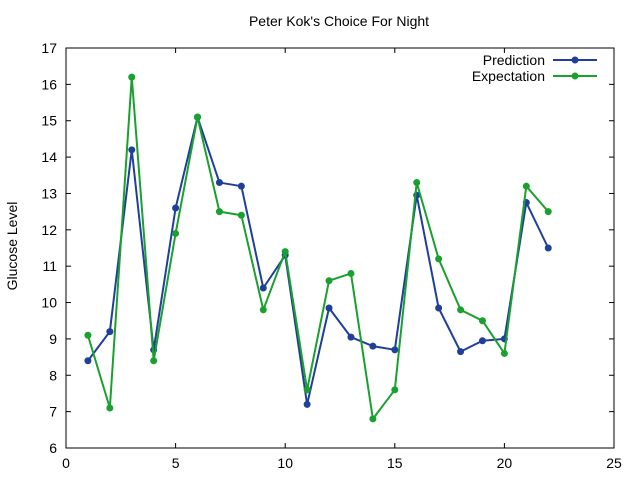 The width and height of the screenshot is (640, 480). I want to click on y-tick-label: 13, so click(49, 193).